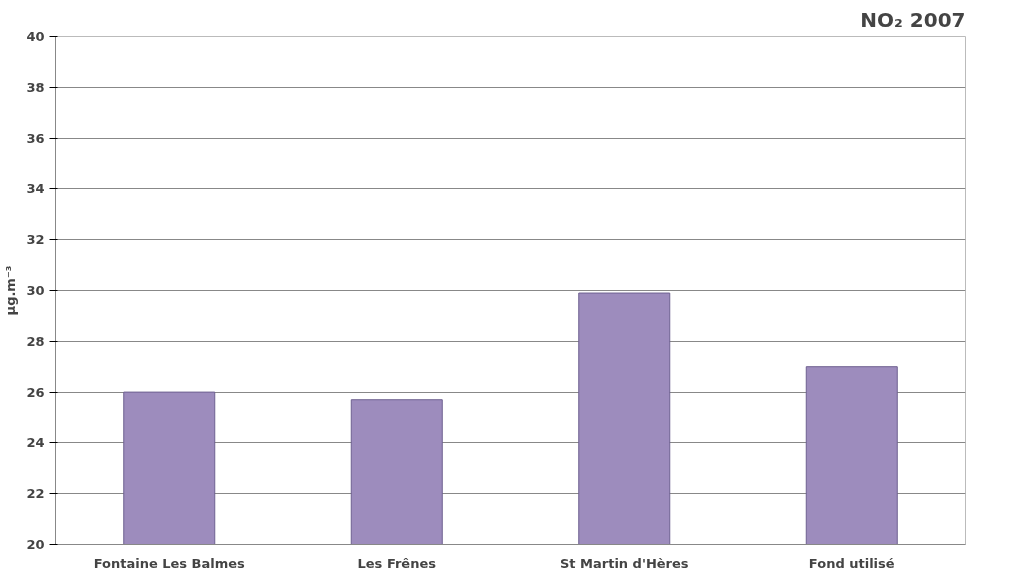 Image resolution: width=1011 pixels, height=579 pixels. I want to click on x-tick-label: Fond utilisé, so click(851, 563).